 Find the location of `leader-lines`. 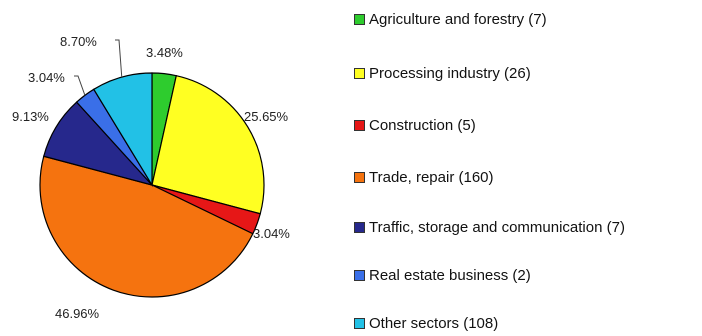

leader-lines is located at coordinates (98, 67).